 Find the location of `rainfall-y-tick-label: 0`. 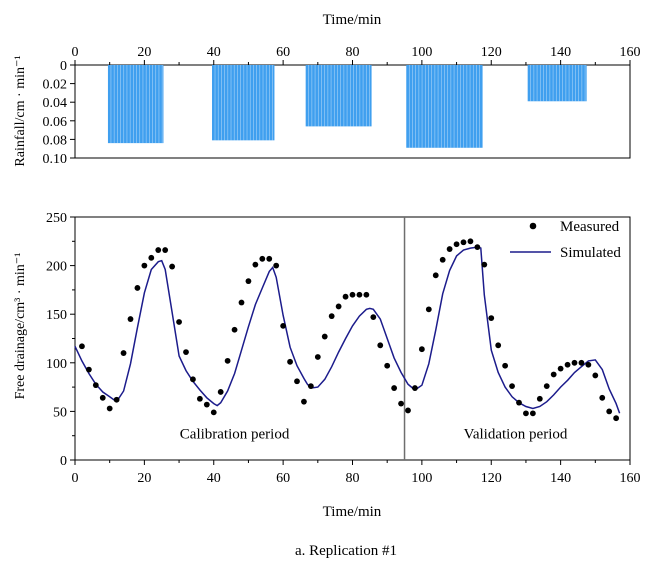

rainfall-y-tick-label: 0 is located at coordinates (63, 66).